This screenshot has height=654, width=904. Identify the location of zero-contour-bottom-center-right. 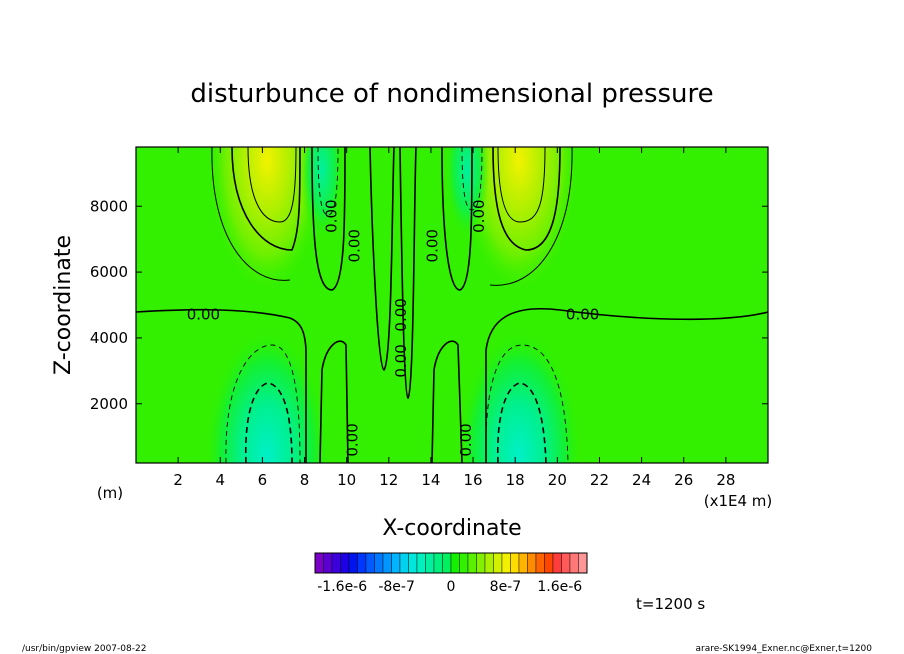
(447, 401).